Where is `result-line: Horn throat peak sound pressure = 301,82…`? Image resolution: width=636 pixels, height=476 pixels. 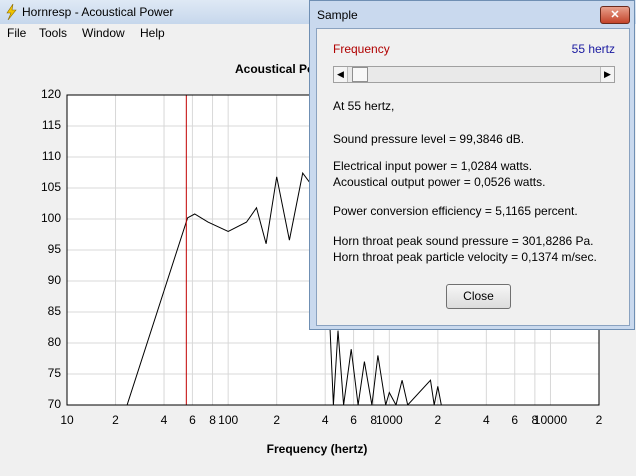
result-line: Horn throat peak sound pressure = 301,82… is located at coordinates (463, 241).